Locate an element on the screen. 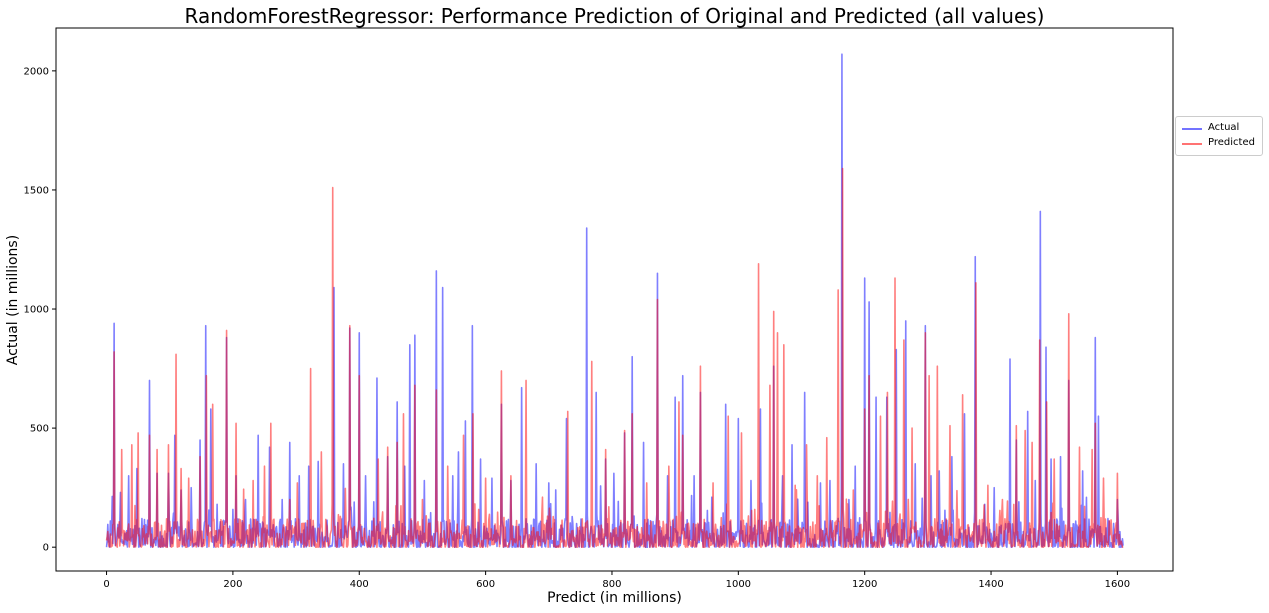  legend-swatch-actual is located at coordinates (1192, 129).